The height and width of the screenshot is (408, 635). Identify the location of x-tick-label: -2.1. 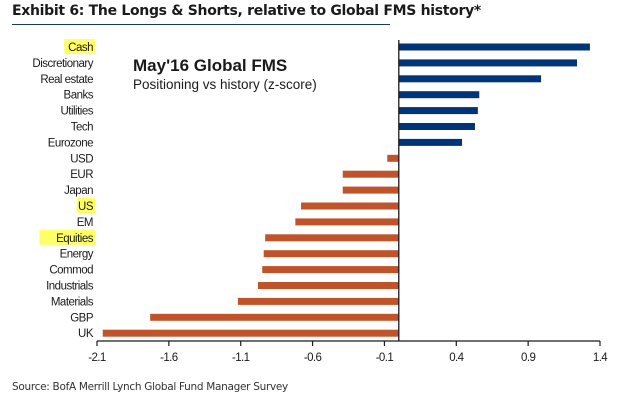
(97, 358).